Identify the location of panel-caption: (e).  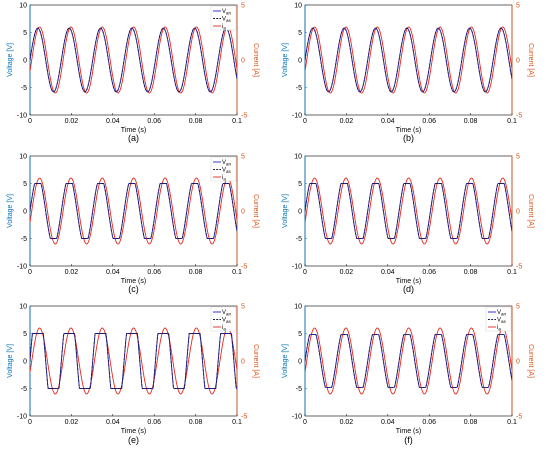
(133, 440).